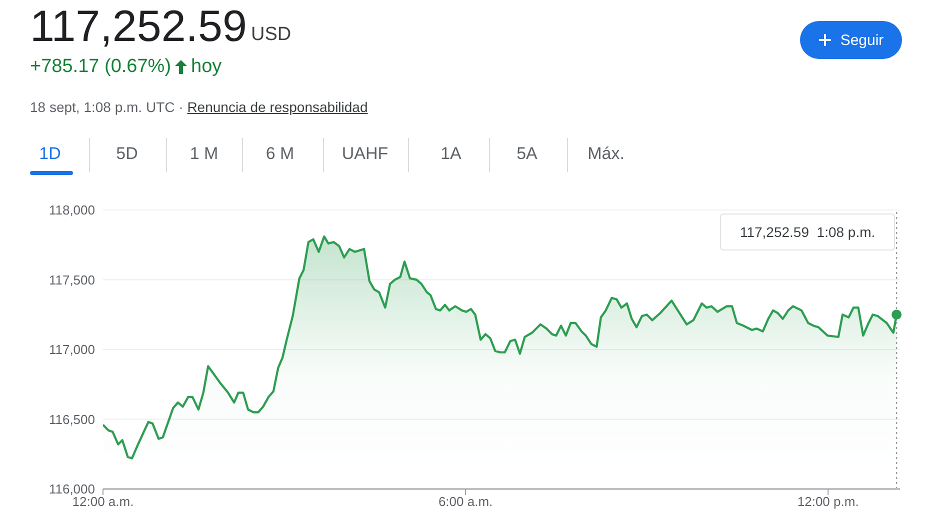 Image resolution: width=928 pixels, height=522 pixels. I want to click on text: Renuncia de responsabilidad, so click(277, 107).